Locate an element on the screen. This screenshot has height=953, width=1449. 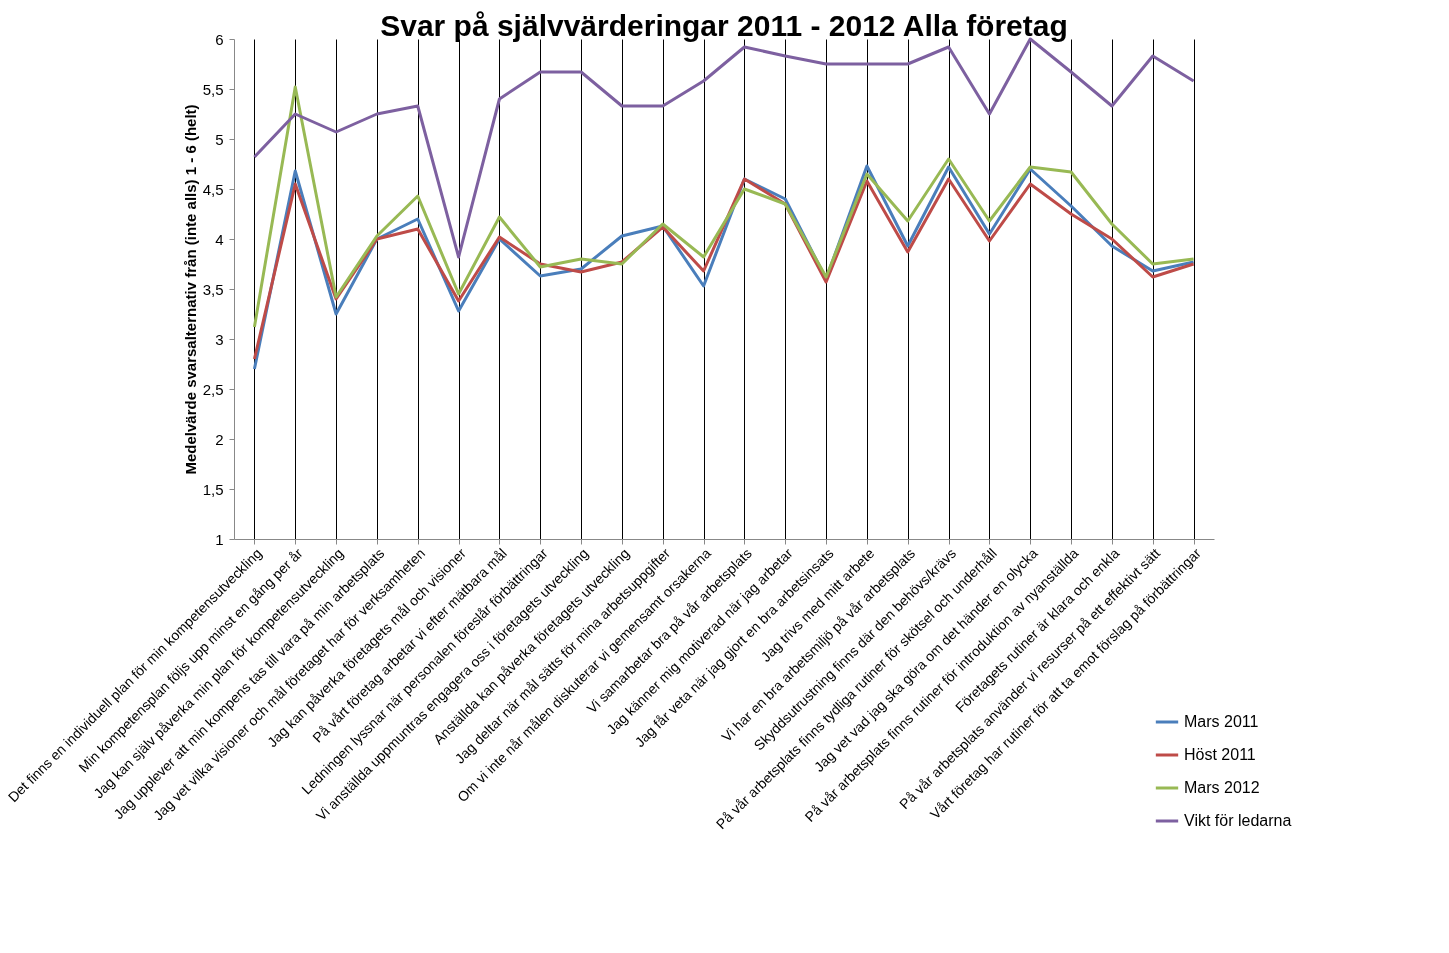
y-tick-label: 5,5 is located at coordinates (213, 89).